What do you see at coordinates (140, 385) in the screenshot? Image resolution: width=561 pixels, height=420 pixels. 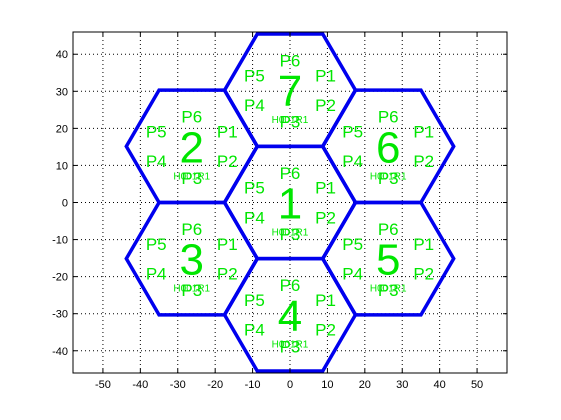 I see `x-tick-label: -40` at bounding box center [140, 385].